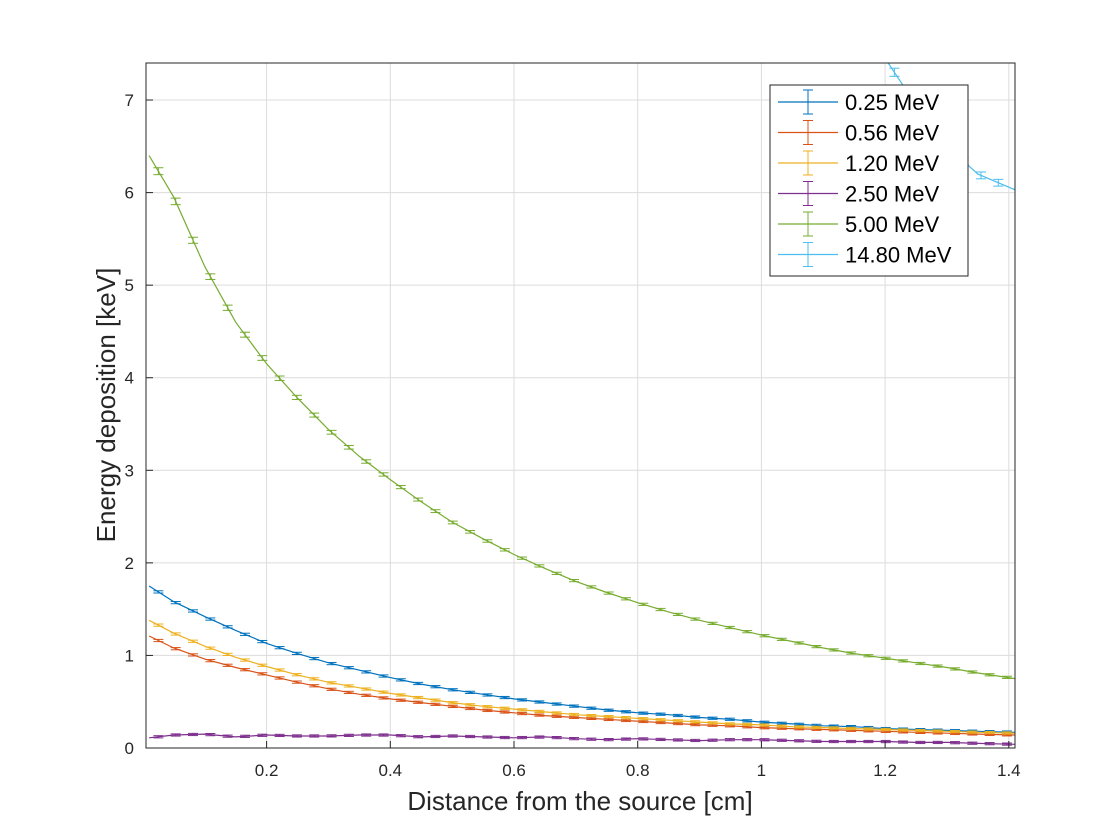 This screenshot has width=1120, height=840. Describe the element at coordinates (129, 470) in the screenshot. I see `y-tick-label: 3` at that location.